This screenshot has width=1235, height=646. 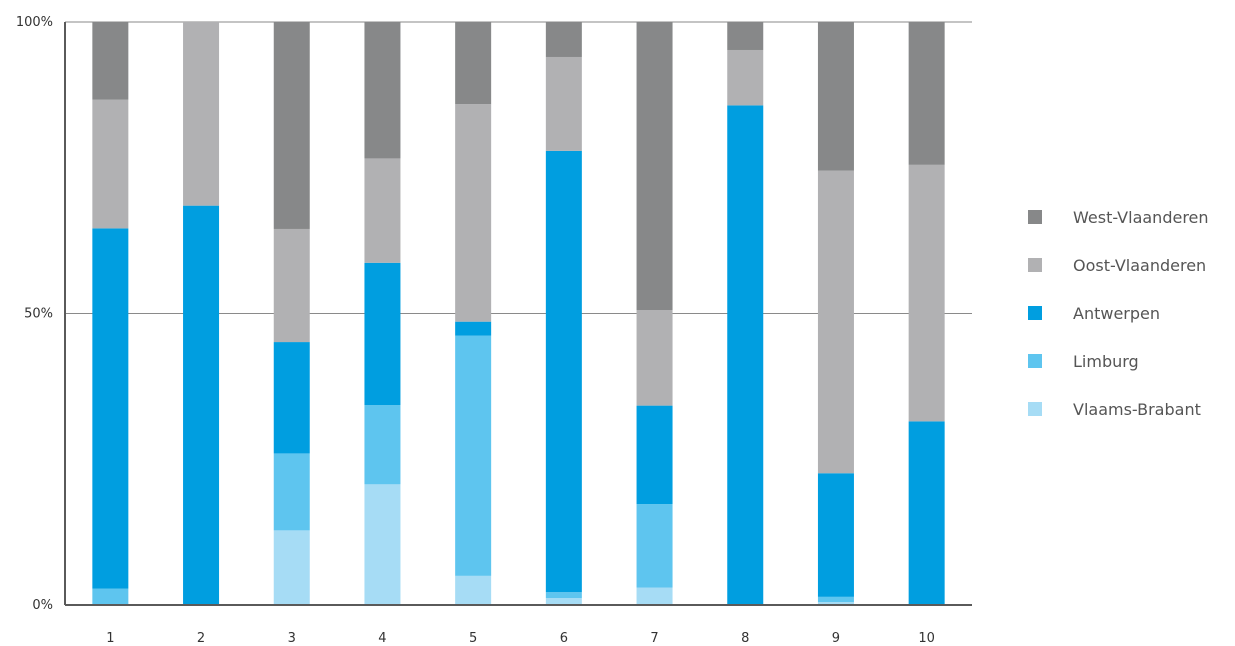 What do you see at coordinates (745, 638) in the screenshot?
I see `x-tick-label: 8` at bounding box center [745, 638].